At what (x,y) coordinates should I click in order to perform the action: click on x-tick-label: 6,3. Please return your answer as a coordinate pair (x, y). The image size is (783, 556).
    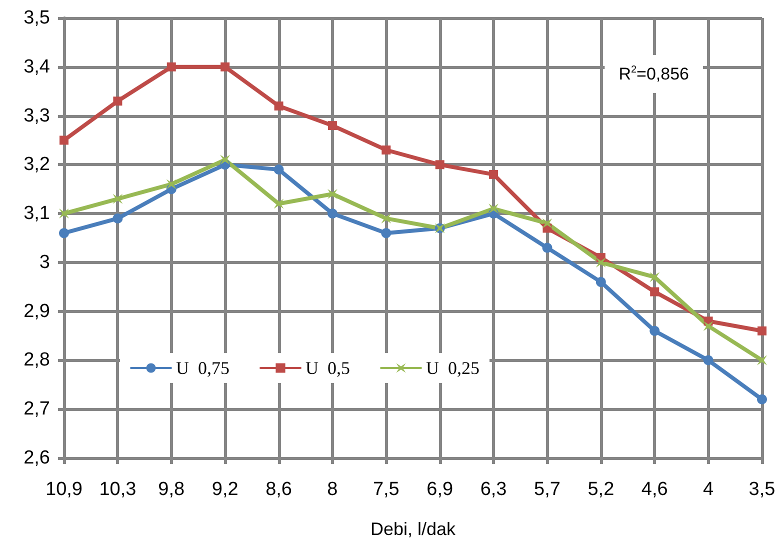
    Looking at the image, I should click on (493, 489).